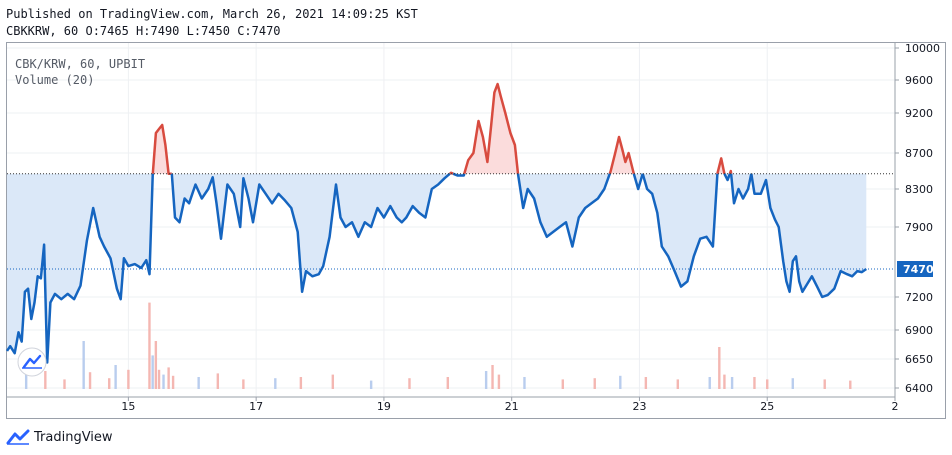 The width and height of the screenshot is (952, 455). I want to click on tradingview-bubble-icon, so click(32, 362).